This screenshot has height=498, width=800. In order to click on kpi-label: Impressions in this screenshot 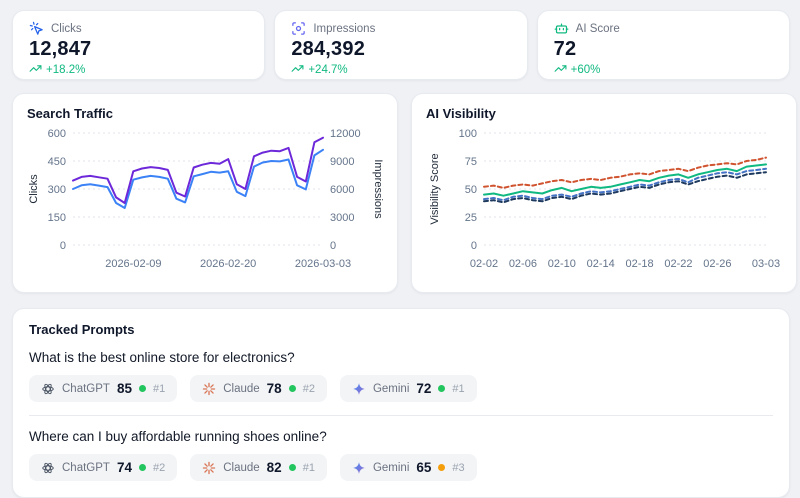, I will do `click(344, 28)`.